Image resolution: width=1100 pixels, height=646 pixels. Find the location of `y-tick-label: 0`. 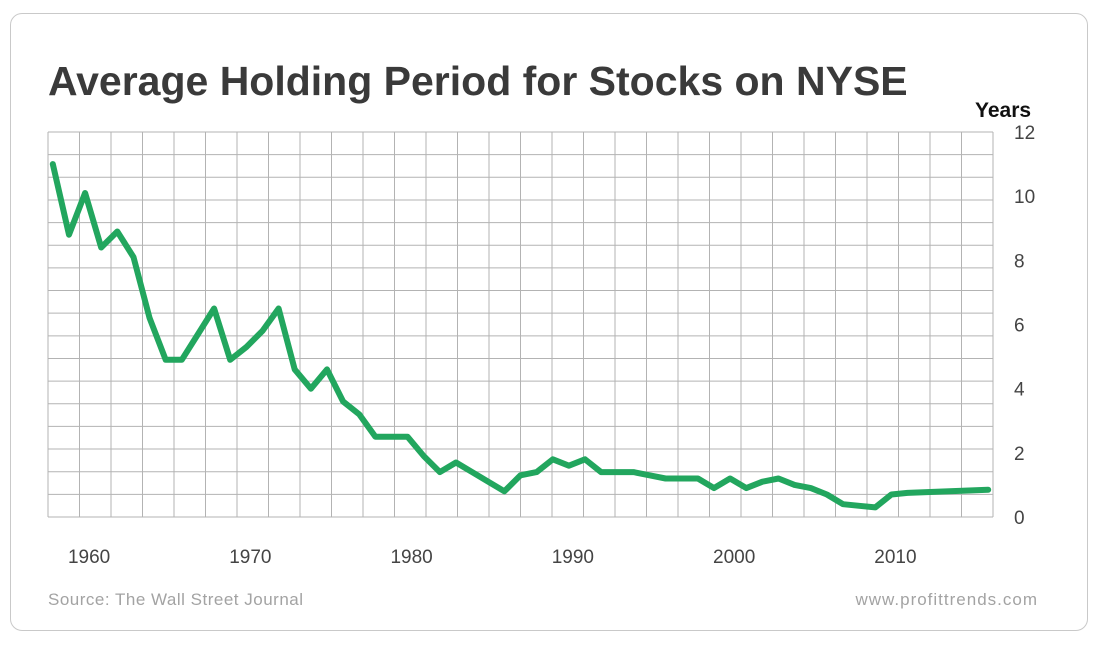

y-tick-label: 0 is located at coordinates (1019, 518).